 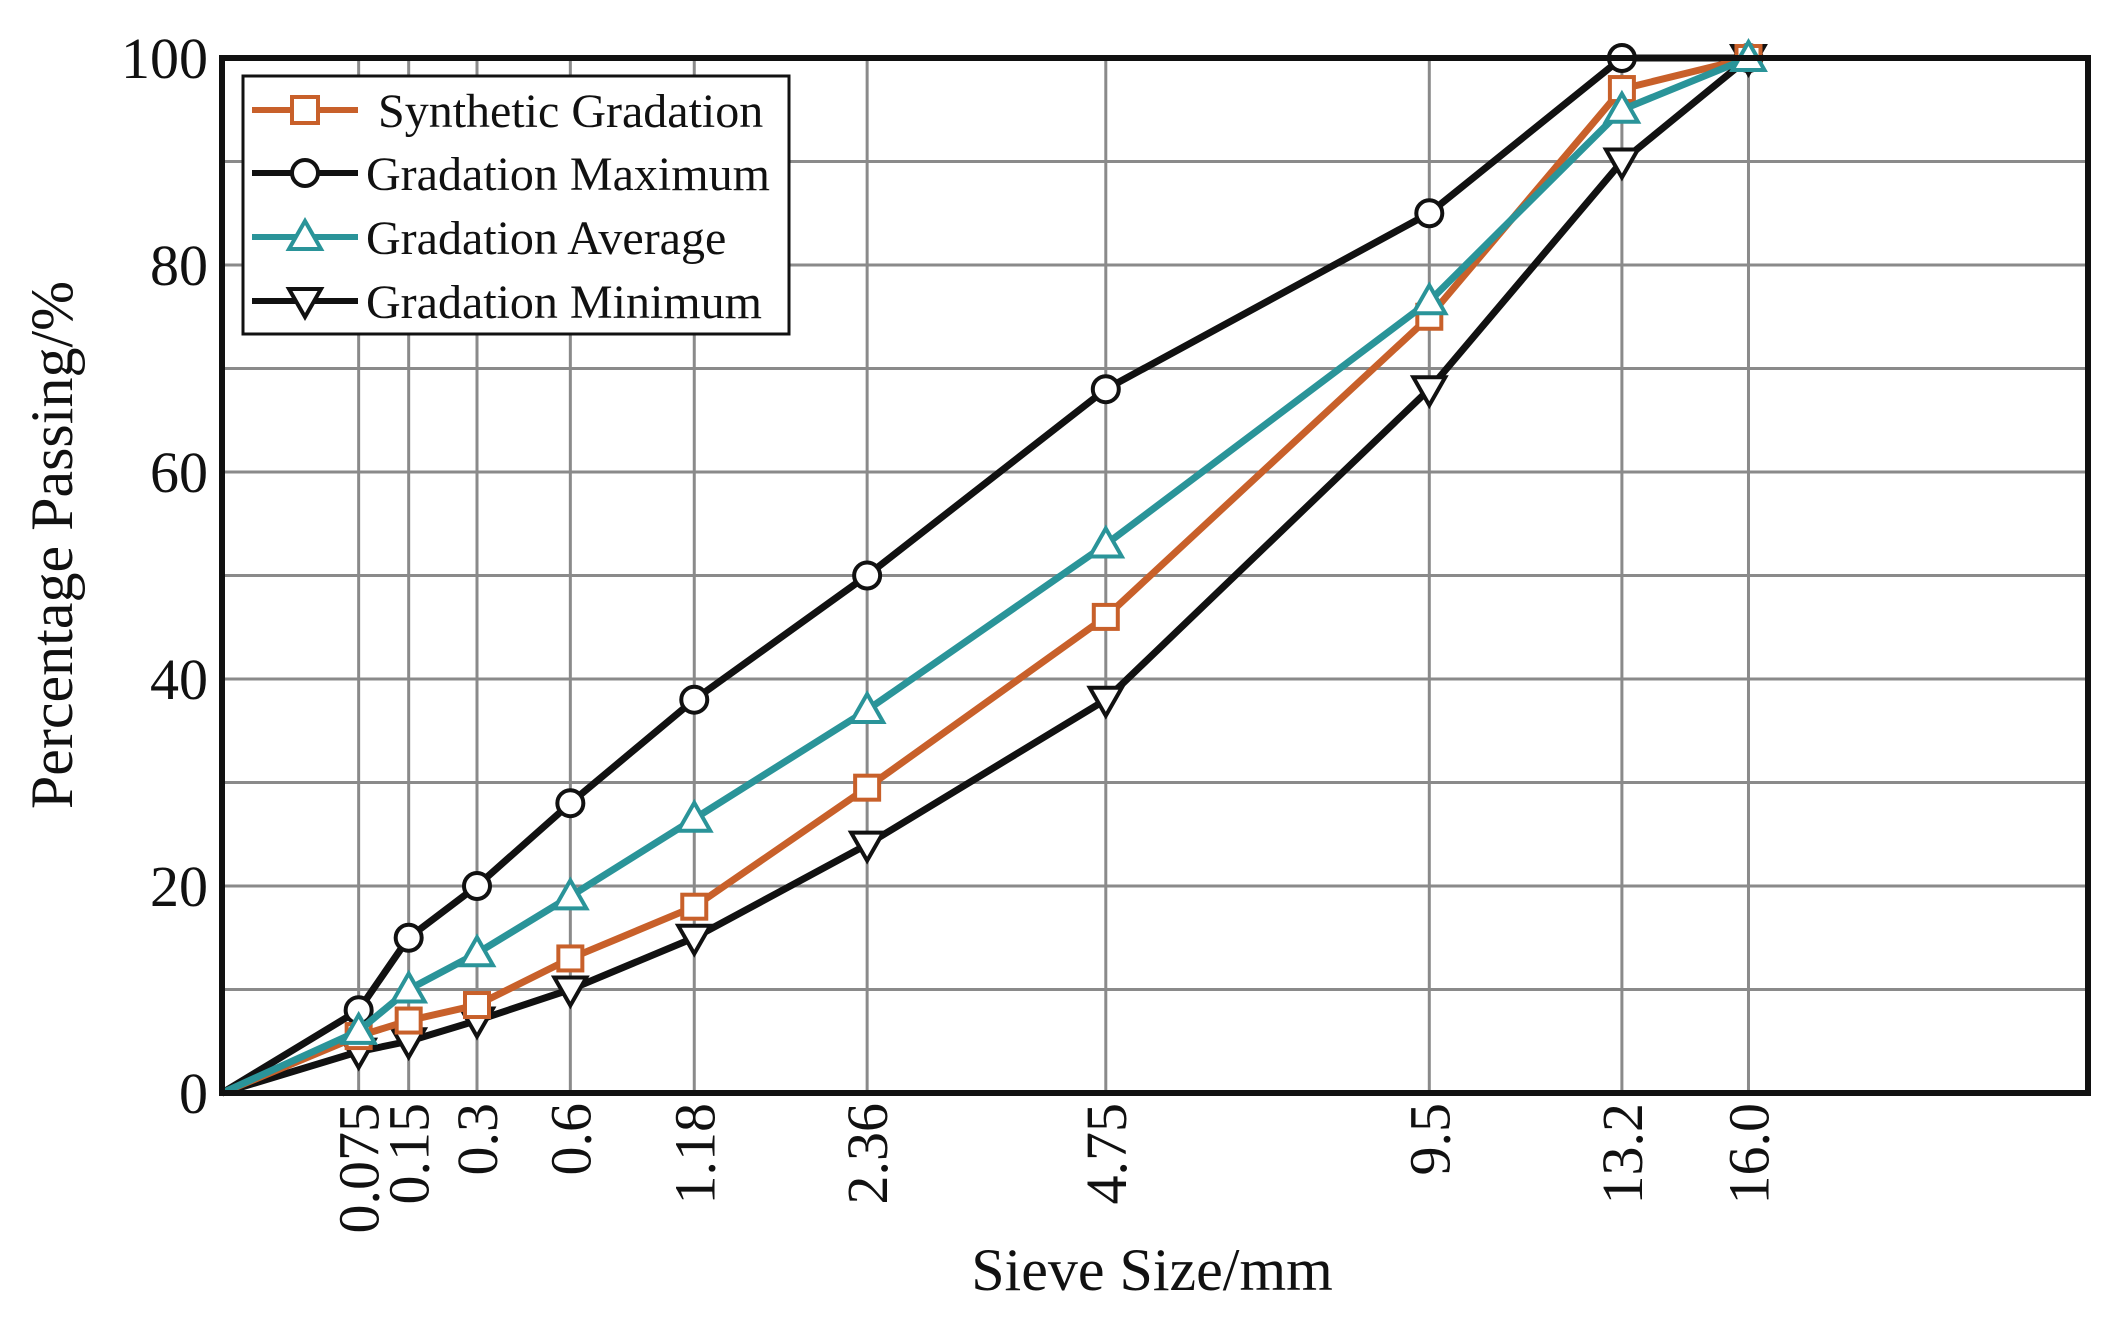 What do you see at coordinates (568, 174) in the screenshot?
I see `legend-label-maximum: Gradation Maximum` at bounding box center [568, 174].